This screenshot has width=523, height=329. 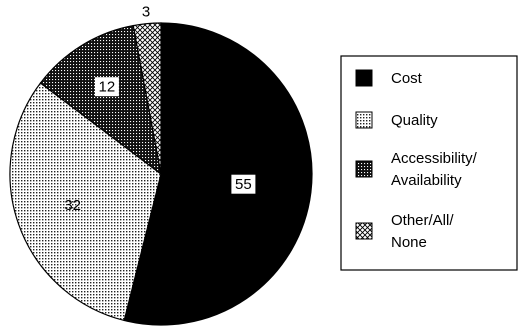 What do you see at coordinates (147, 98) in the screenshot?
I see `pie-slice-other-all-none` at bounding box center [147, 98].